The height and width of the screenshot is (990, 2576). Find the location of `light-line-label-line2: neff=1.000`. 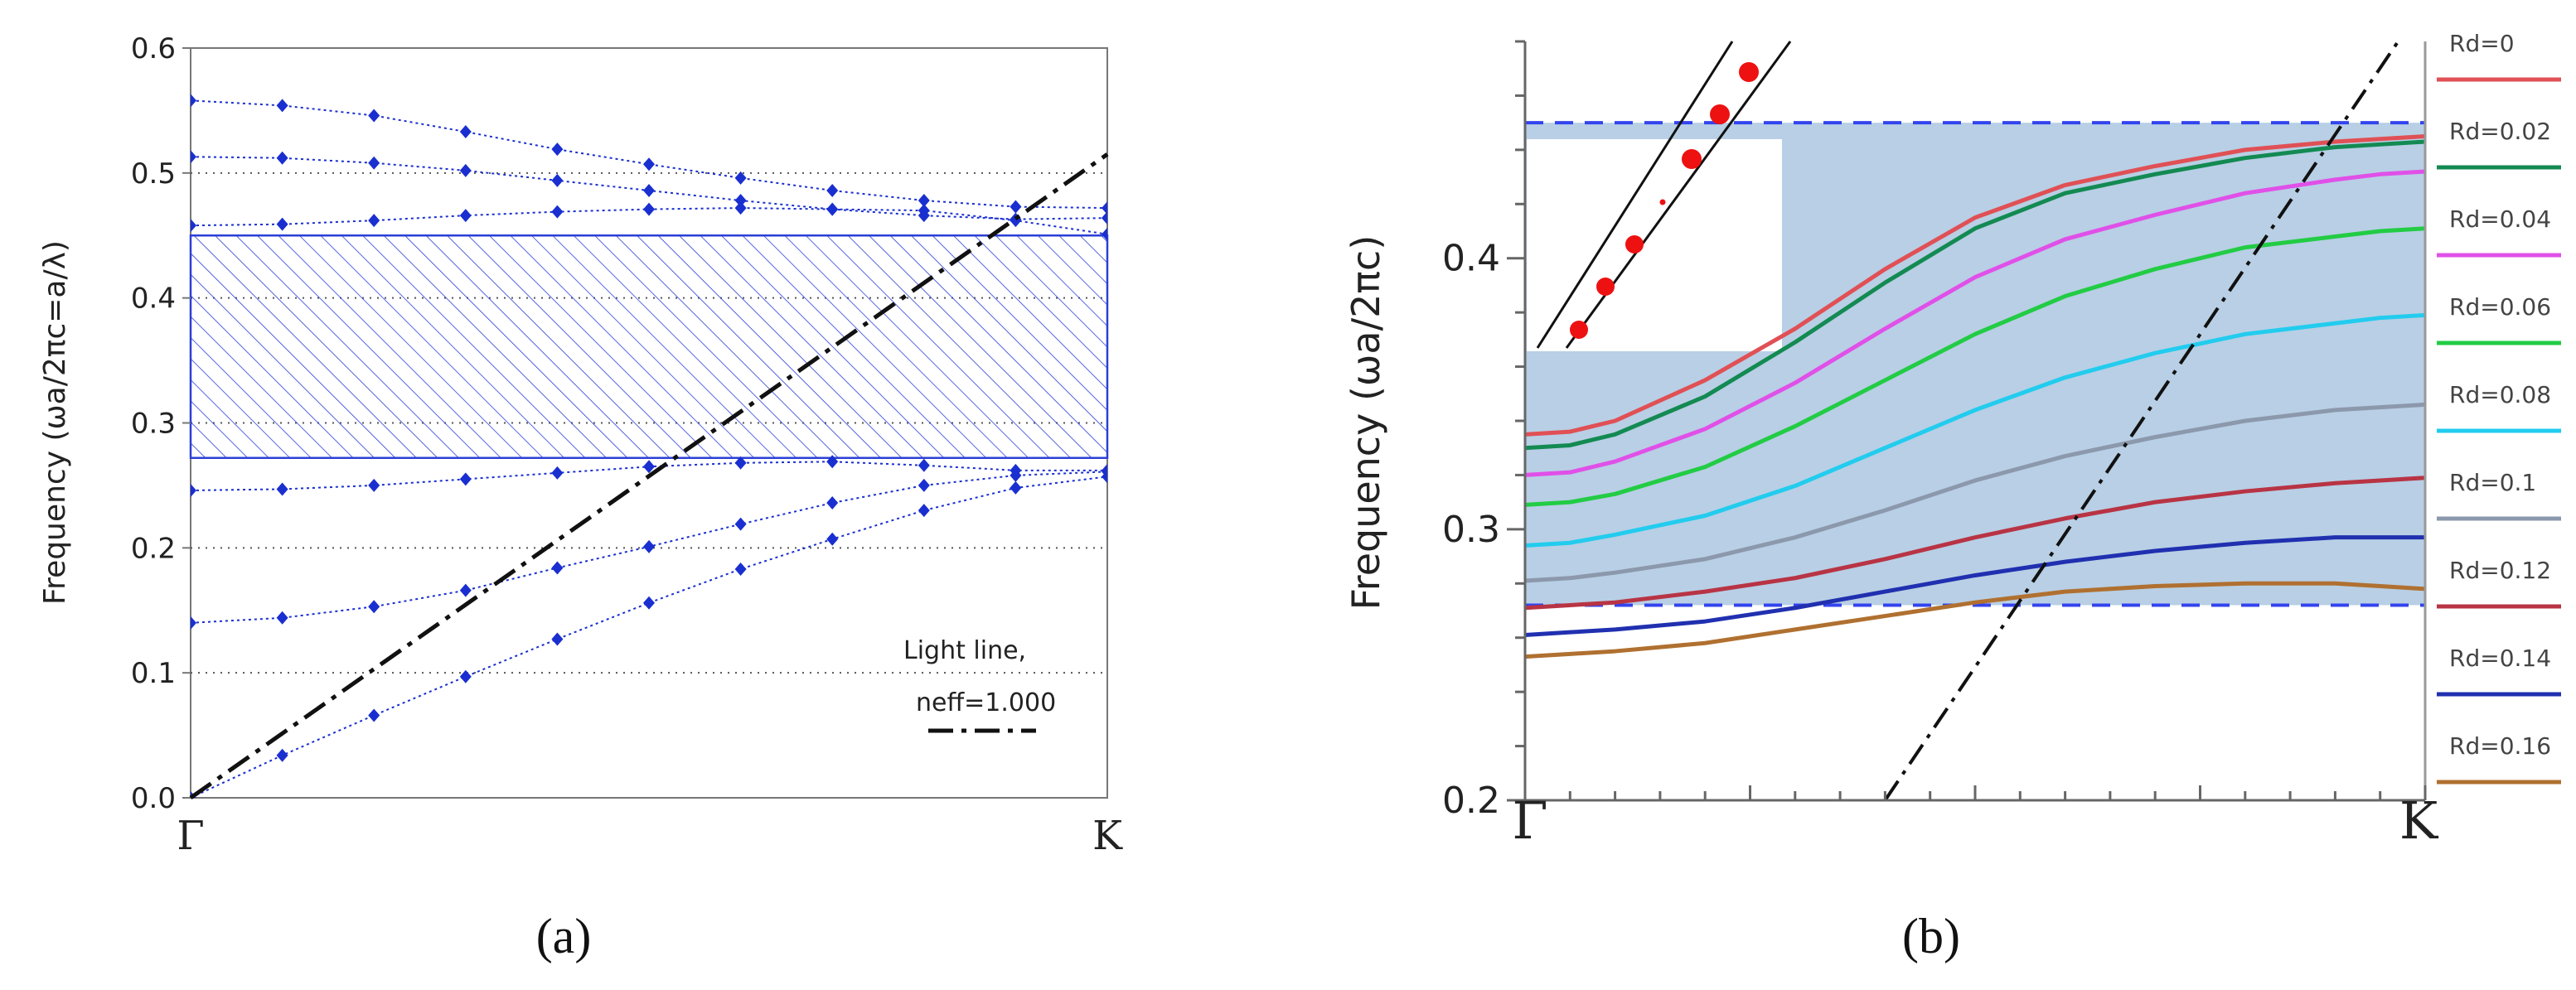

light-line-label-line2: neff=1.000 is located at coordinates (986, 702).